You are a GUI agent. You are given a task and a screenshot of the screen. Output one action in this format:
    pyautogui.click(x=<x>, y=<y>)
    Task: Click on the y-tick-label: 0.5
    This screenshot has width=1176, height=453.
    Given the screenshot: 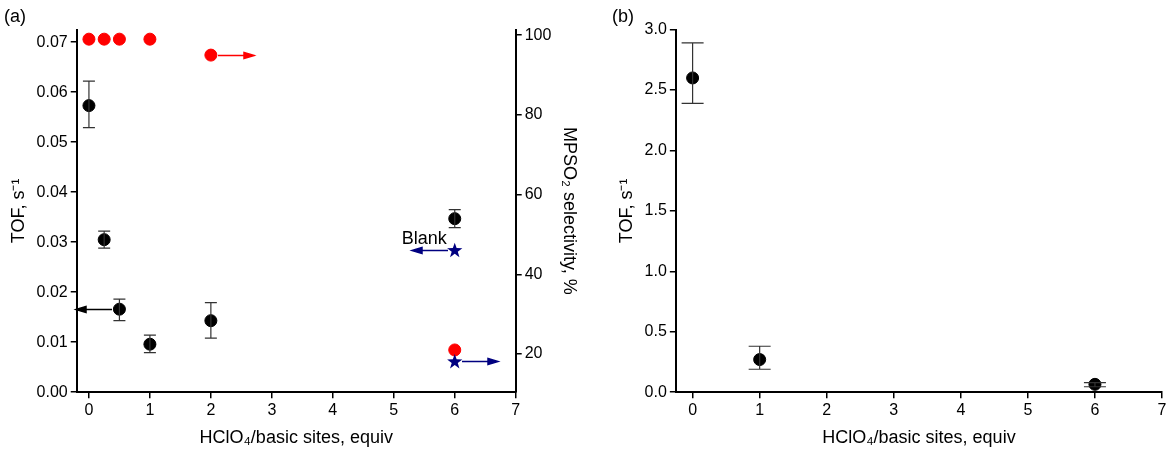 What is the action you would take?
    pyautogui.click(x=655, y=331)
    